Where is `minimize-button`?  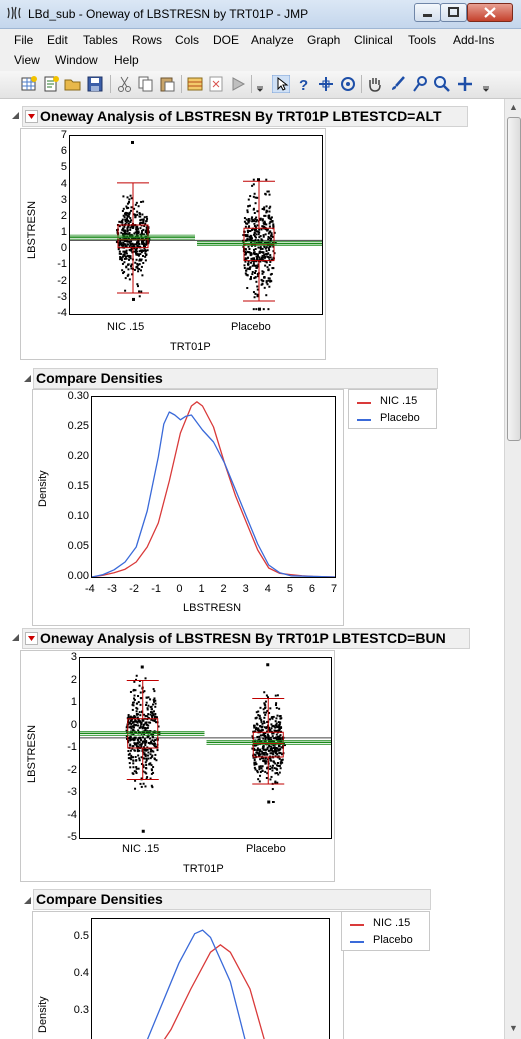 minimize-button is located at coordinates (427, 12).